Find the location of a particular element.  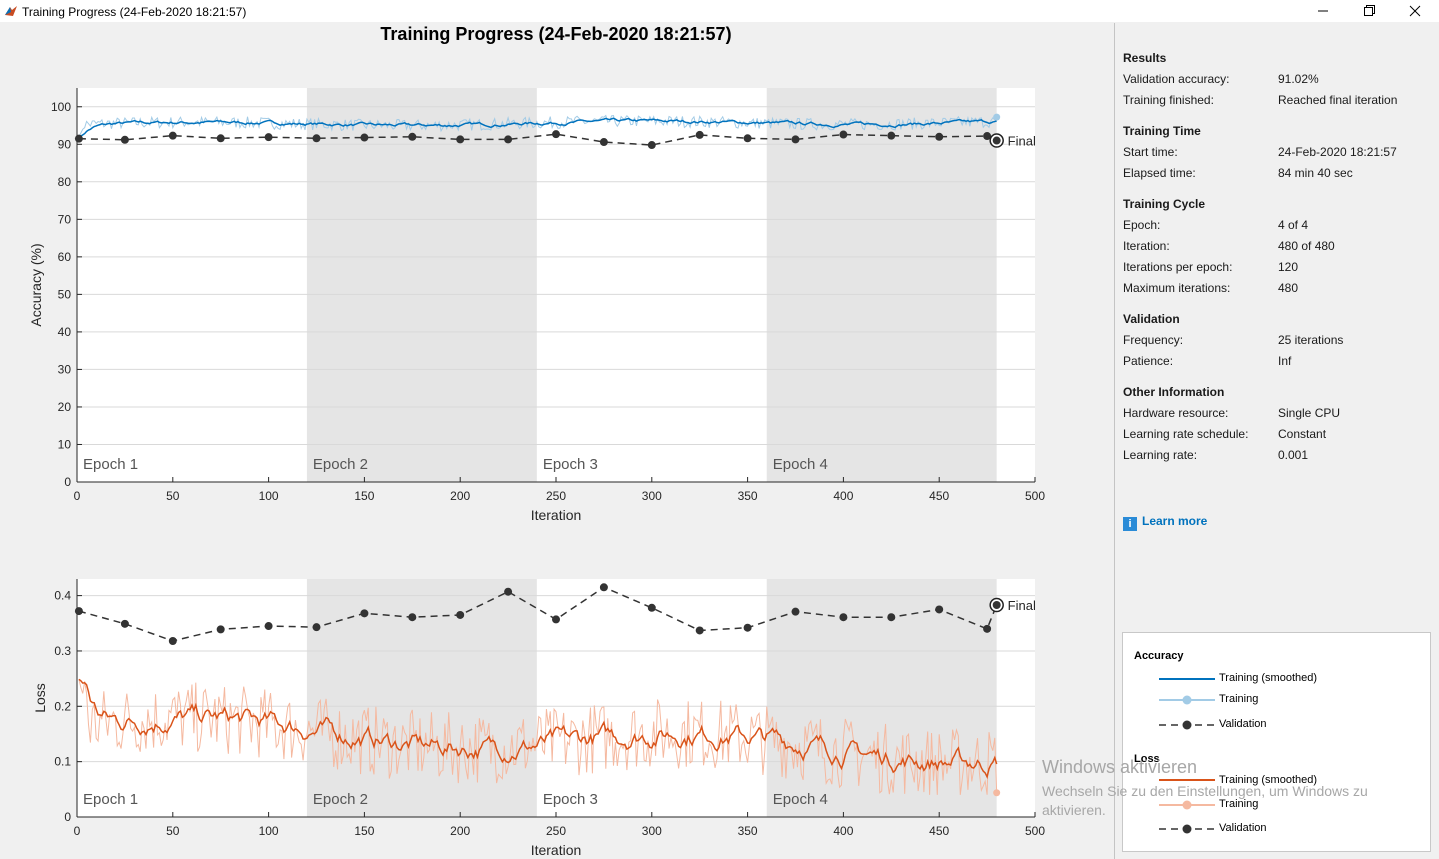

learn-more-link: i Learn more is located at coordinates (1165, 522).